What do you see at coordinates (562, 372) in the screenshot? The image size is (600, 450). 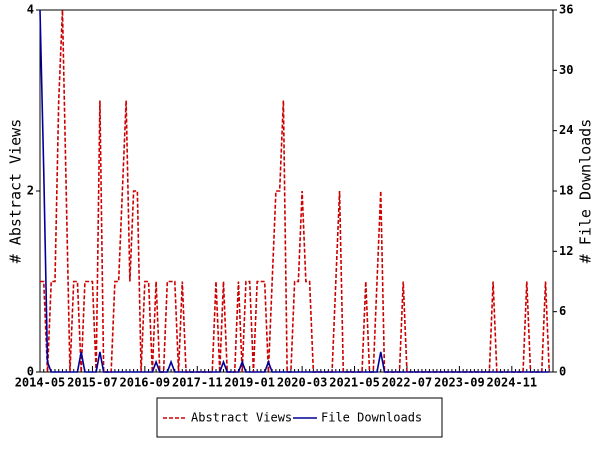 I see `y2-tick-label: 0` at bounding box center [562, 372].